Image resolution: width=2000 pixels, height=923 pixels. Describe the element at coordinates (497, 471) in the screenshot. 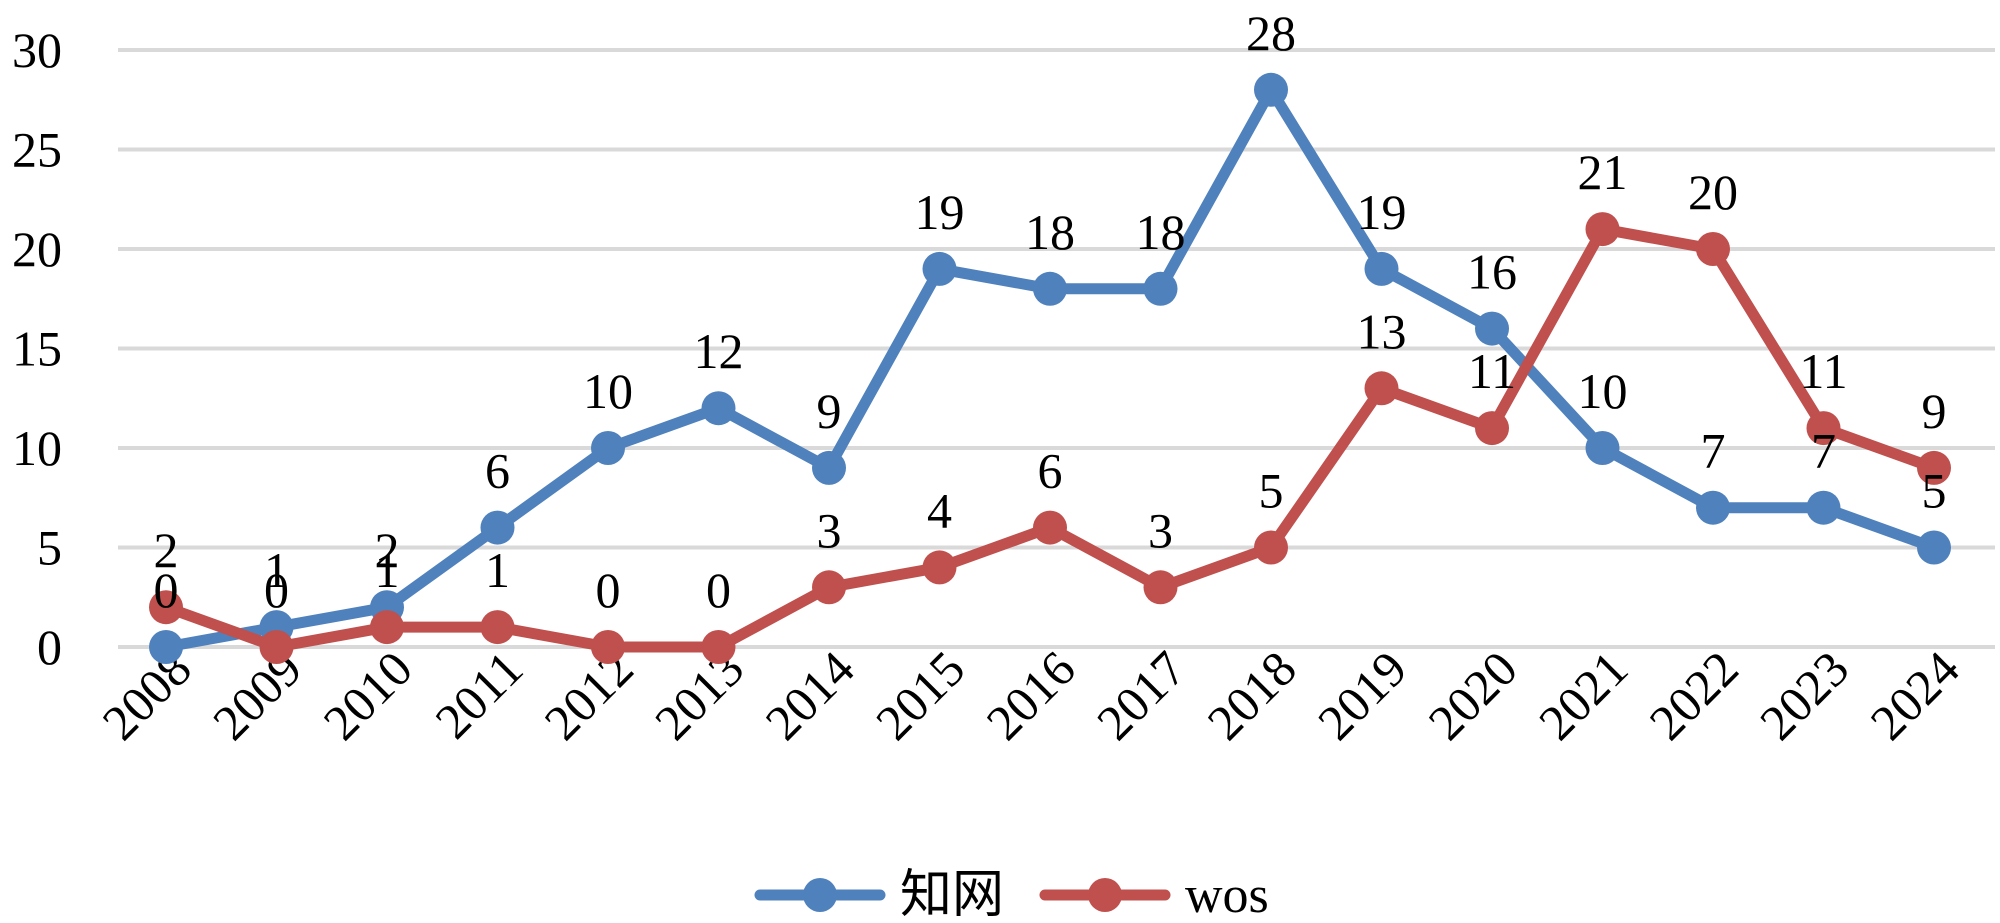

I see `data-label-zhiwang: 6` at that location.